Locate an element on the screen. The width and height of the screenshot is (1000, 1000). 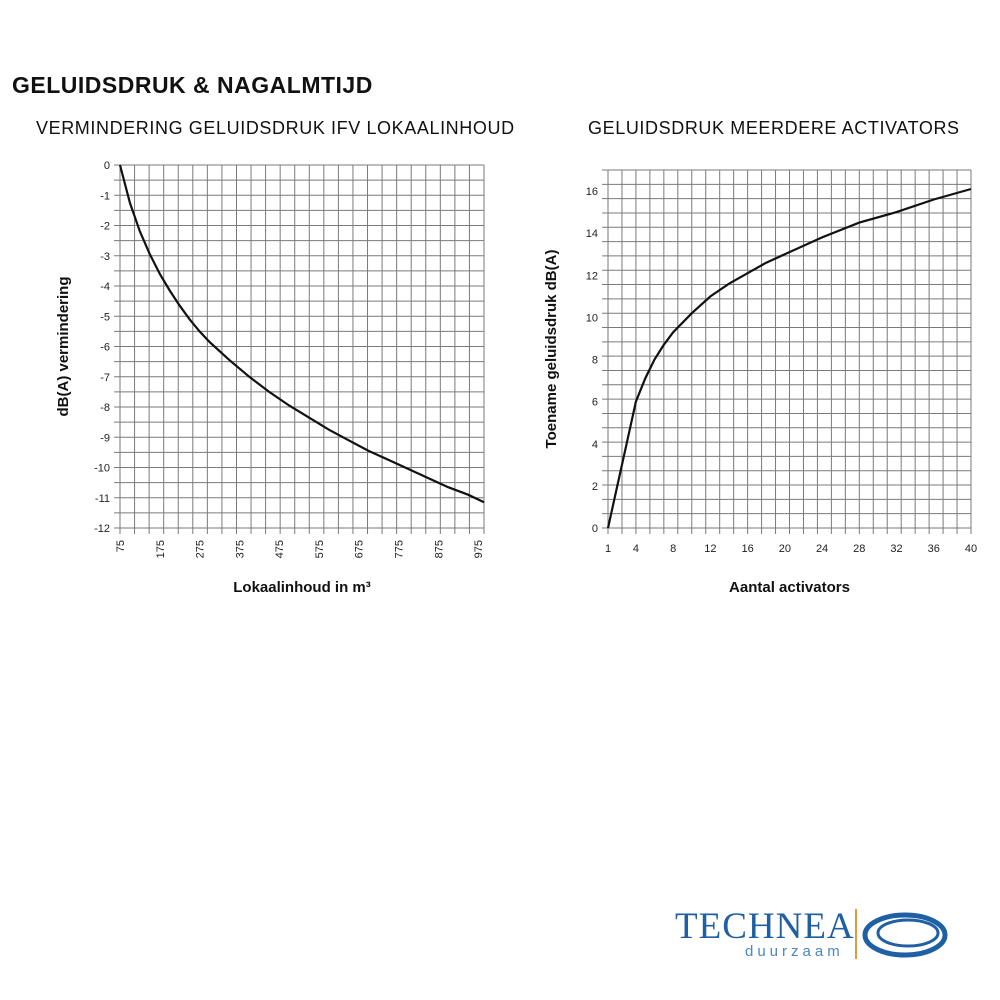
x-tick-label: 475 is located at coordinates (280, 549).